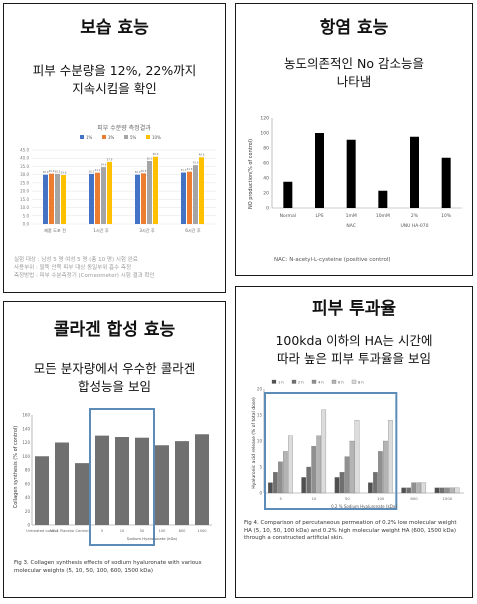 The width and height of the screenshot is (477, 604). Describe the element at coordinates (381, 498) in the screenshot. I see `permeation-category-label: 100` at that location.